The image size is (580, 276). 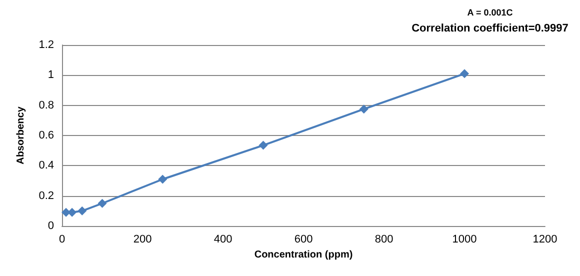 What do you see at coordinates (51, 226) in the screenshot?
I see `y-tick-label: 0` at bounding box center [51, 226].